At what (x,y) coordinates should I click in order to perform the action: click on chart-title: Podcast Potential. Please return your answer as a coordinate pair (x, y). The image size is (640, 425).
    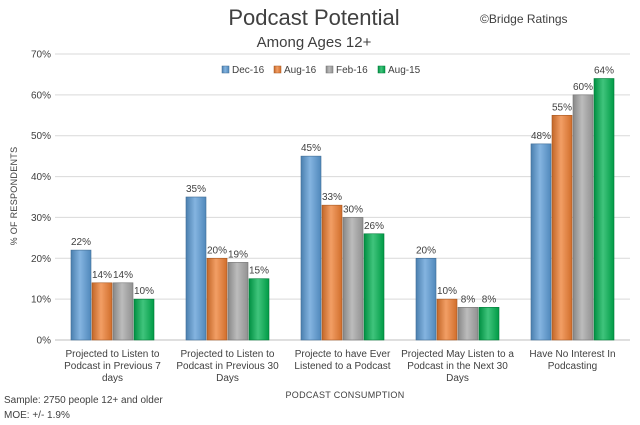
    Looking at the image, I should click on (313, 17).